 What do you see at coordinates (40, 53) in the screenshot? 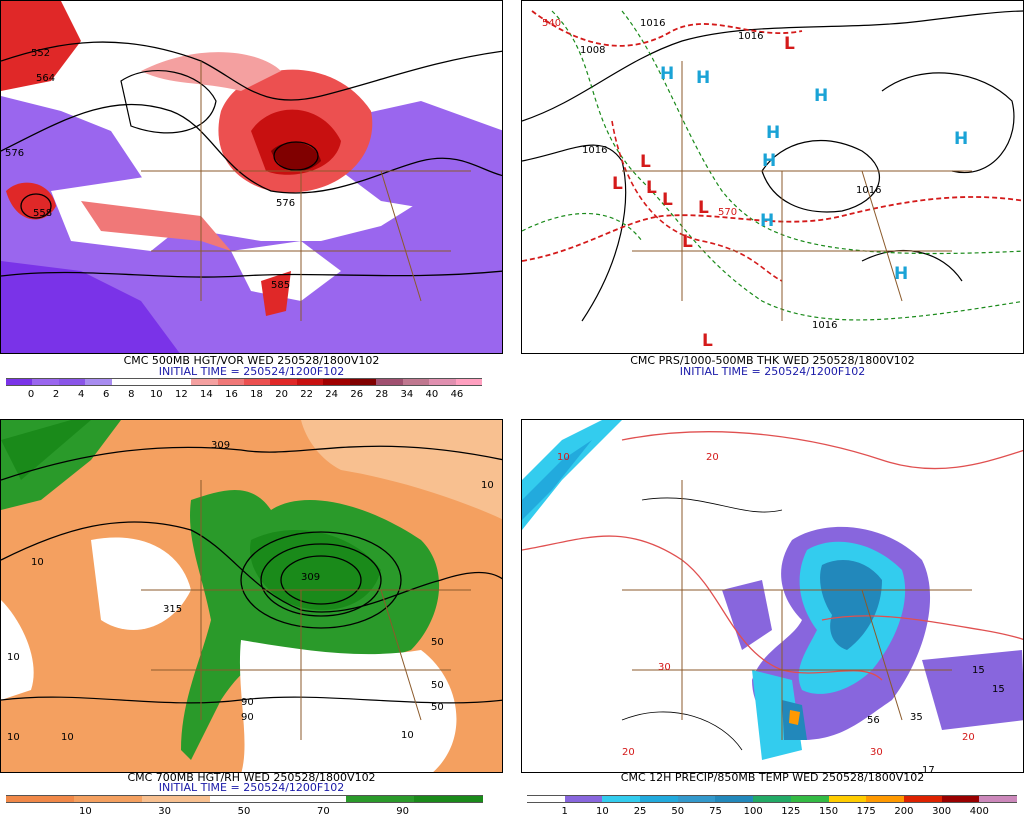
I see `contour-label: 552` at bounding box center [40, 53].